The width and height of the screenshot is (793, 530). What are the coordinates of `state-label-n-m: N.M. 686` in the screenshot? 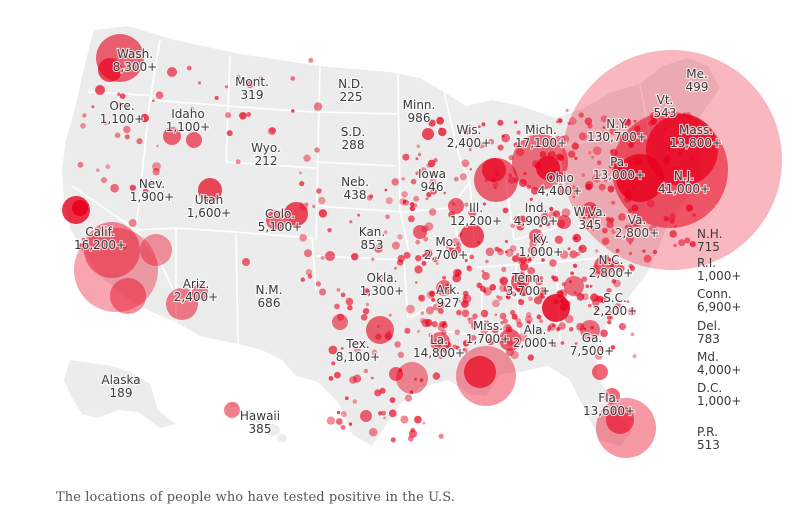 It's located at (269, 296).